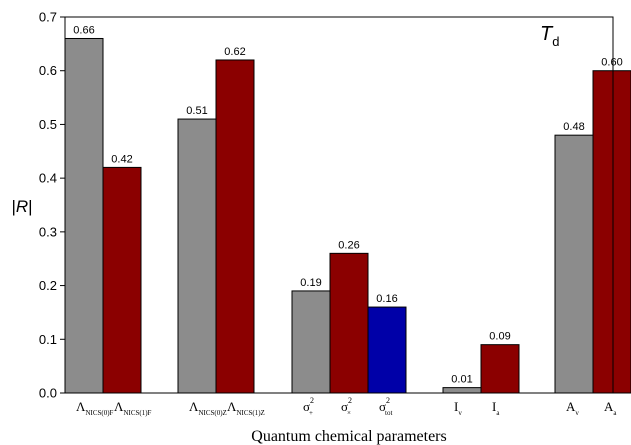 Image resolution: width=631 pixels, height=445 pixels. What do you see at coordinates (48, 17) in the screenshot?
I see `y-tick-label: 0.7` at bounding box center [48, 17].